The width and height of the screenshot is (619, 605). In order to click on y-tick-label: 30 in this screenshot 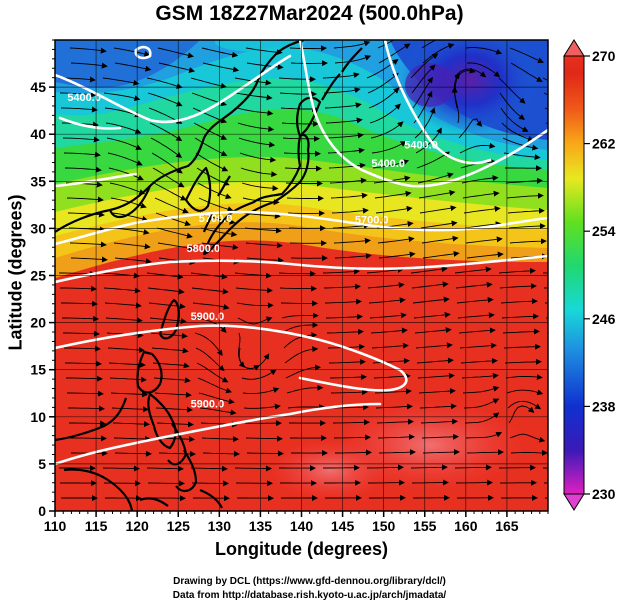, I will do `click(38, 228)`.